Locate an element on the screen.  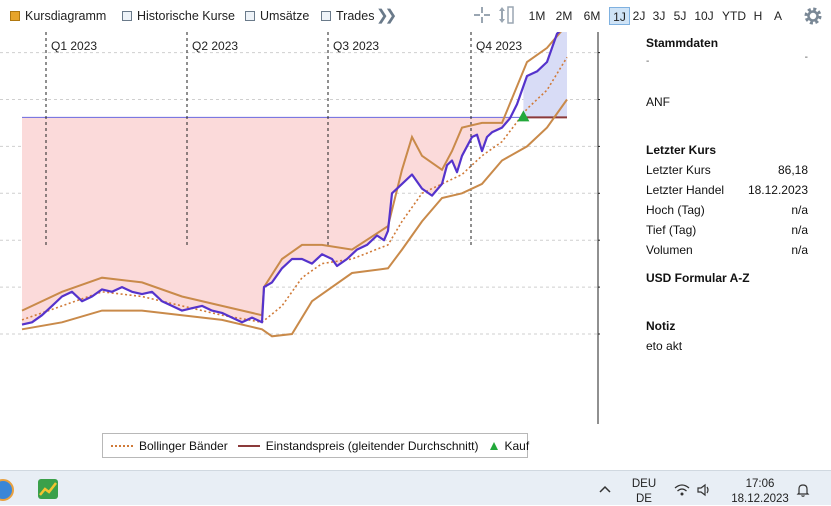
triangle-icon is located at coordinates (493, 445).